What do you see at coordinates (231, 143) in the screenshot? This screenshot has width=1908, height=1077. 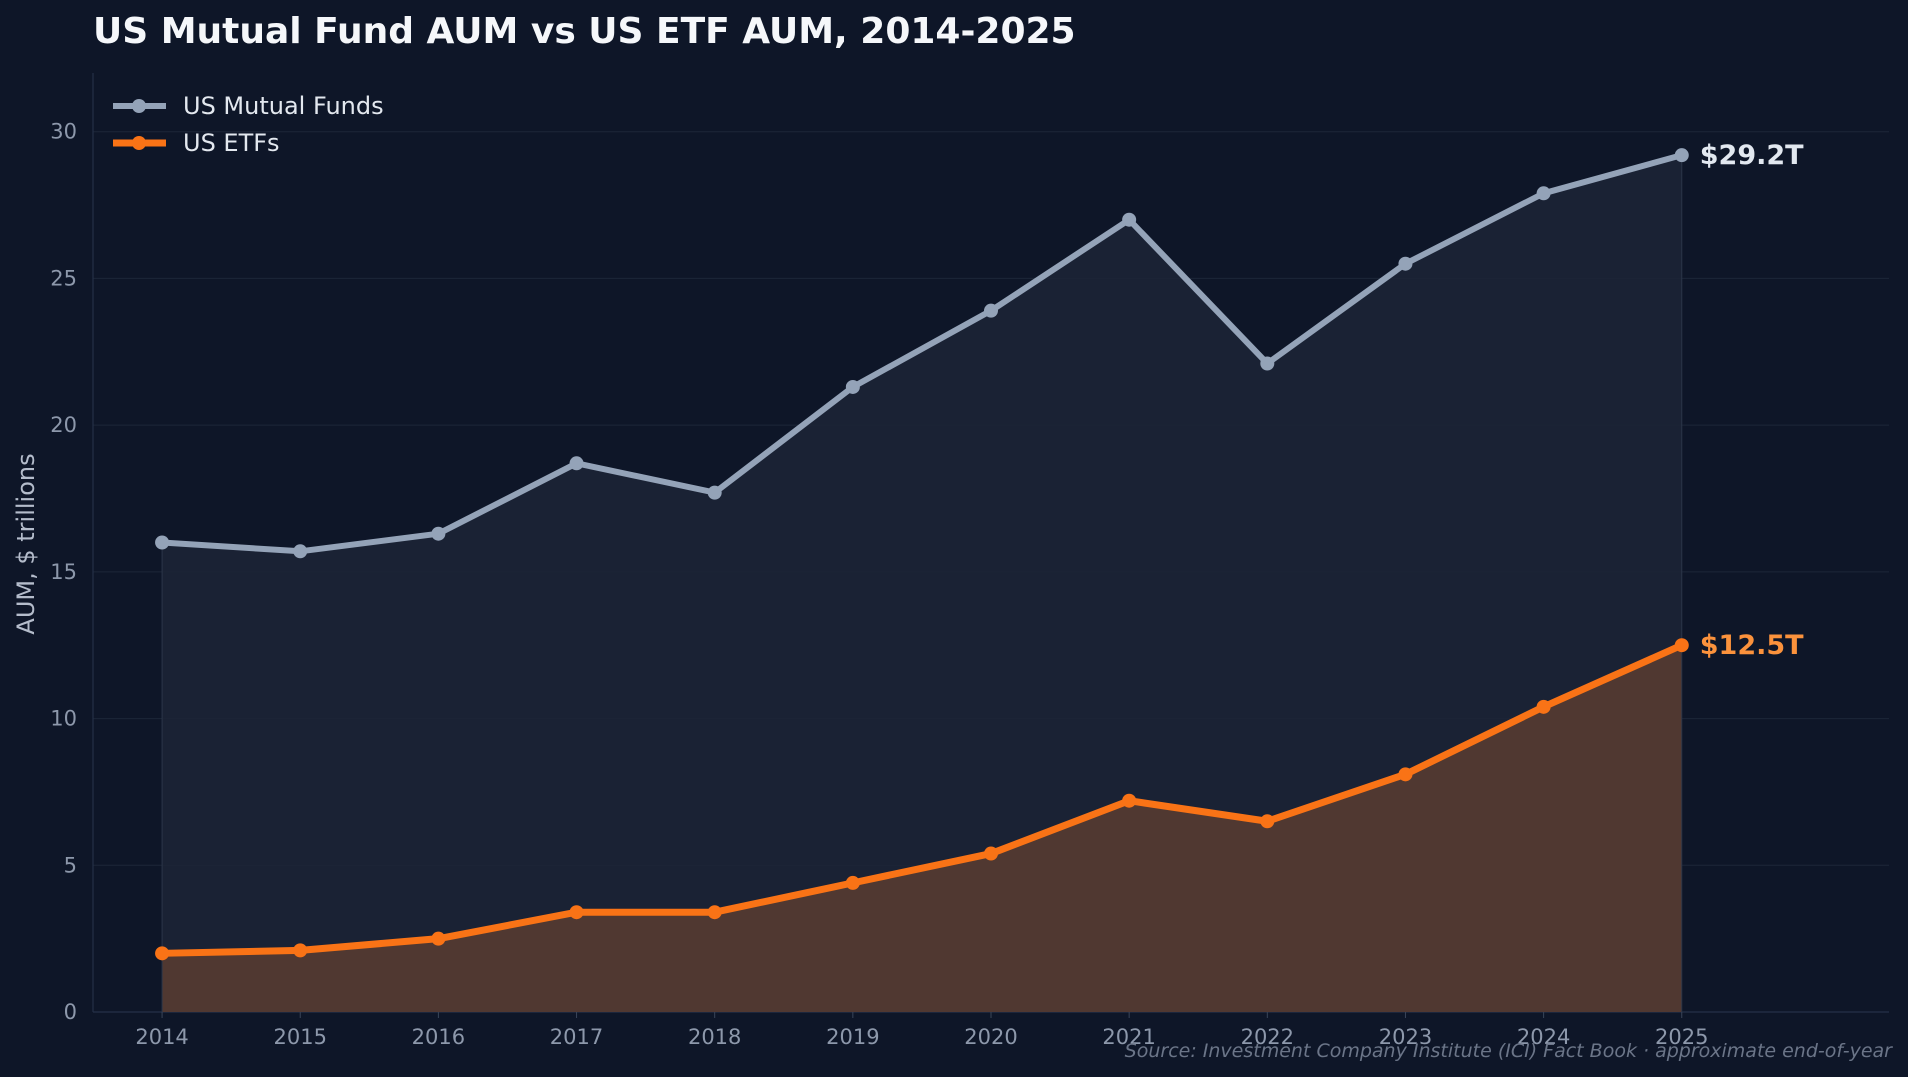 I see `legend-label: US ETFs` at bounding box center [231, 143].